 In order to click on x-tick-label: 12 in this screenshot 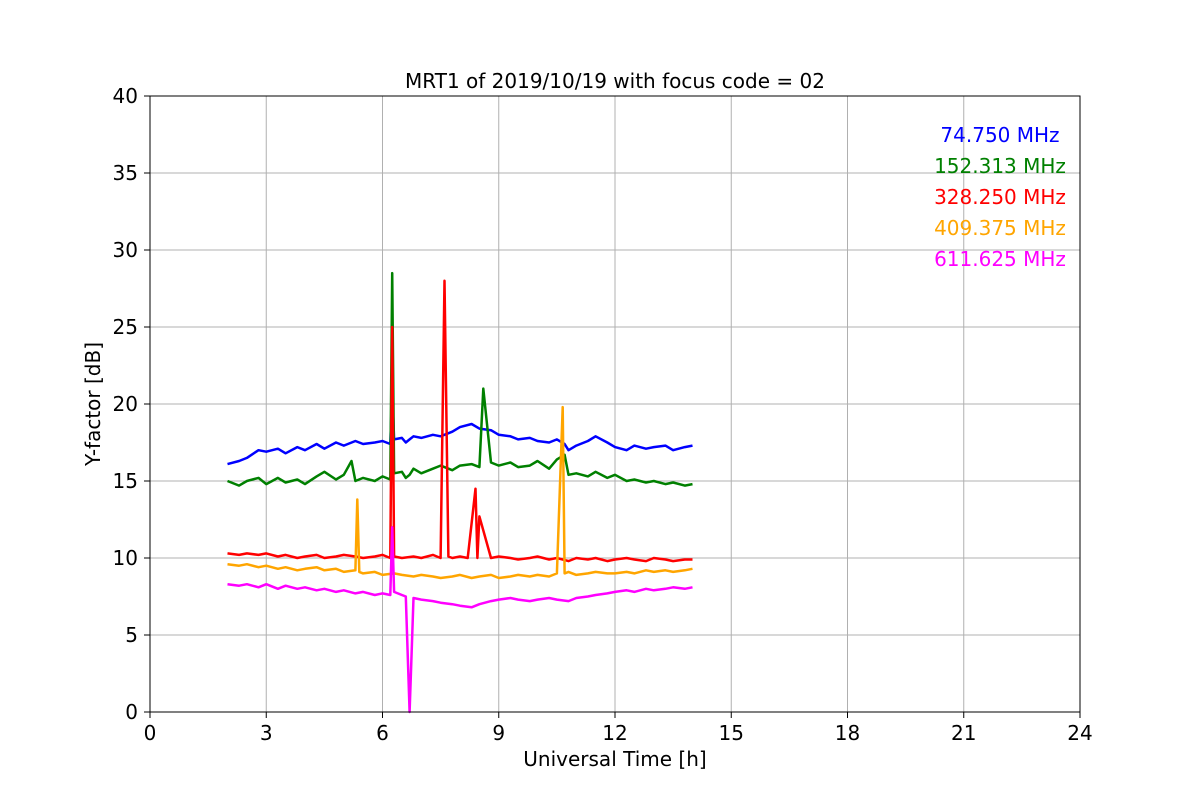, I will do `click(614, 733)`.